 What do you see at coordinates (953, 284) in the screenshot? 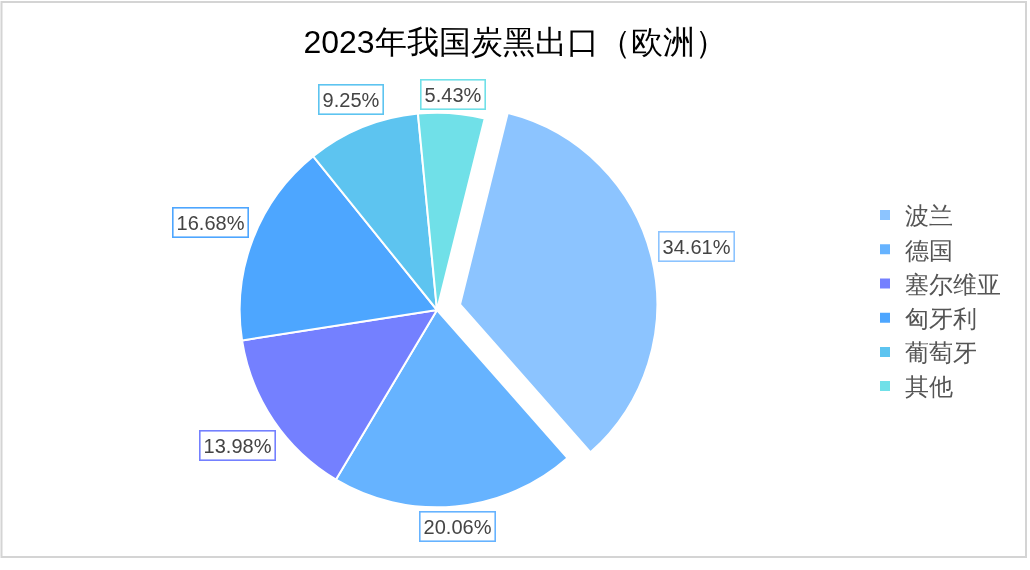
I see `legend-label: 塞尔维亚` at bounding box center [953, 284].